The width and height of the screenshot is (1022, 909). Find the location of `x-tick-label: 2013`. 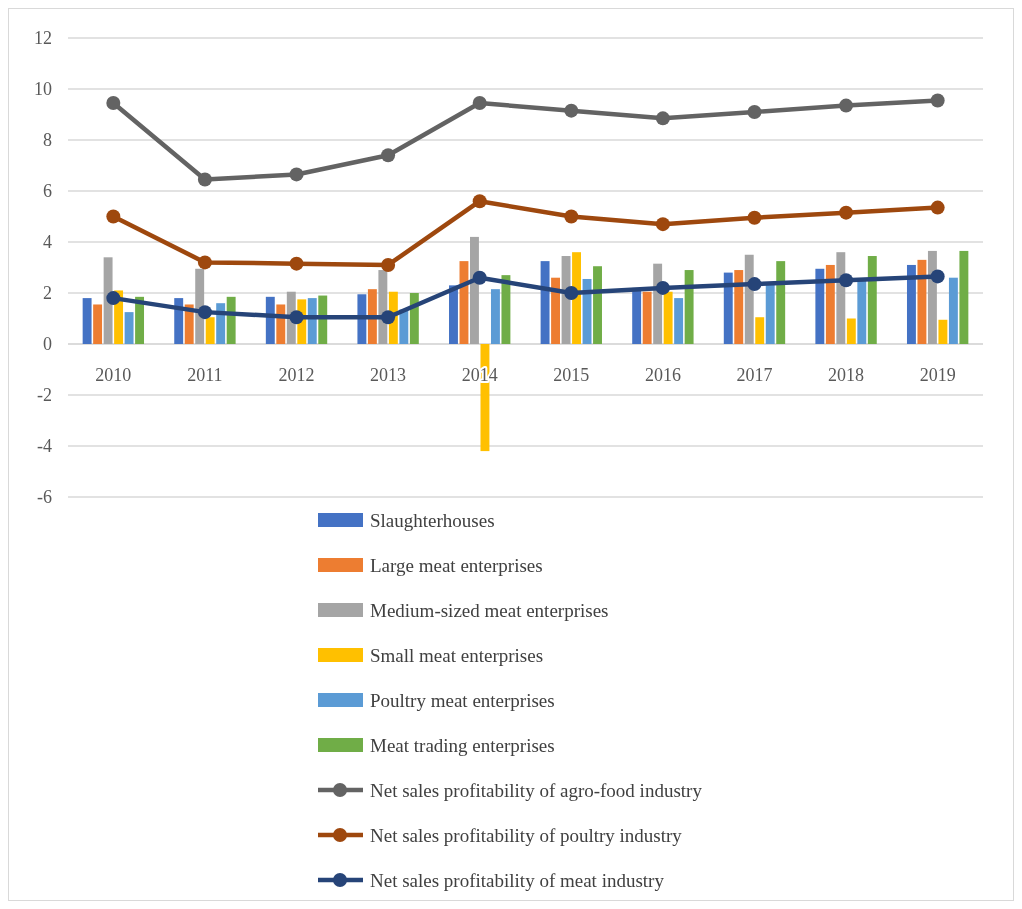

x-tick-label: 2013 is located at coordinates (388, 375).